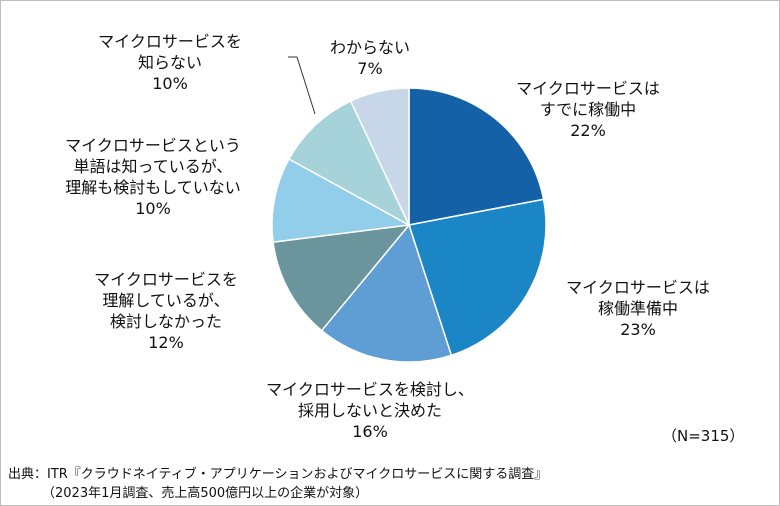 This screenshot has width=780, height=506. Describe the element at coordinates (370, 400) in the screenshot. I see `slice-name: マイクロサービスを検討し、 採用しないと決めた` at that location.